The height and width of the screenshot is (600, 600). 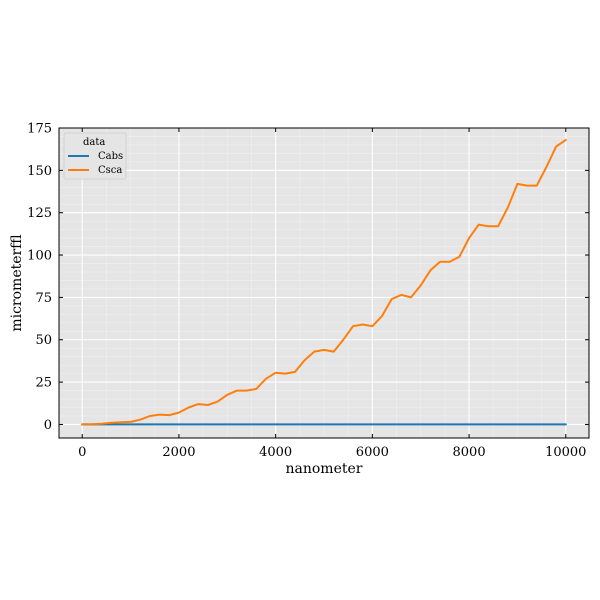 I want to click on legend-title: data, so click(x=94, y=142).